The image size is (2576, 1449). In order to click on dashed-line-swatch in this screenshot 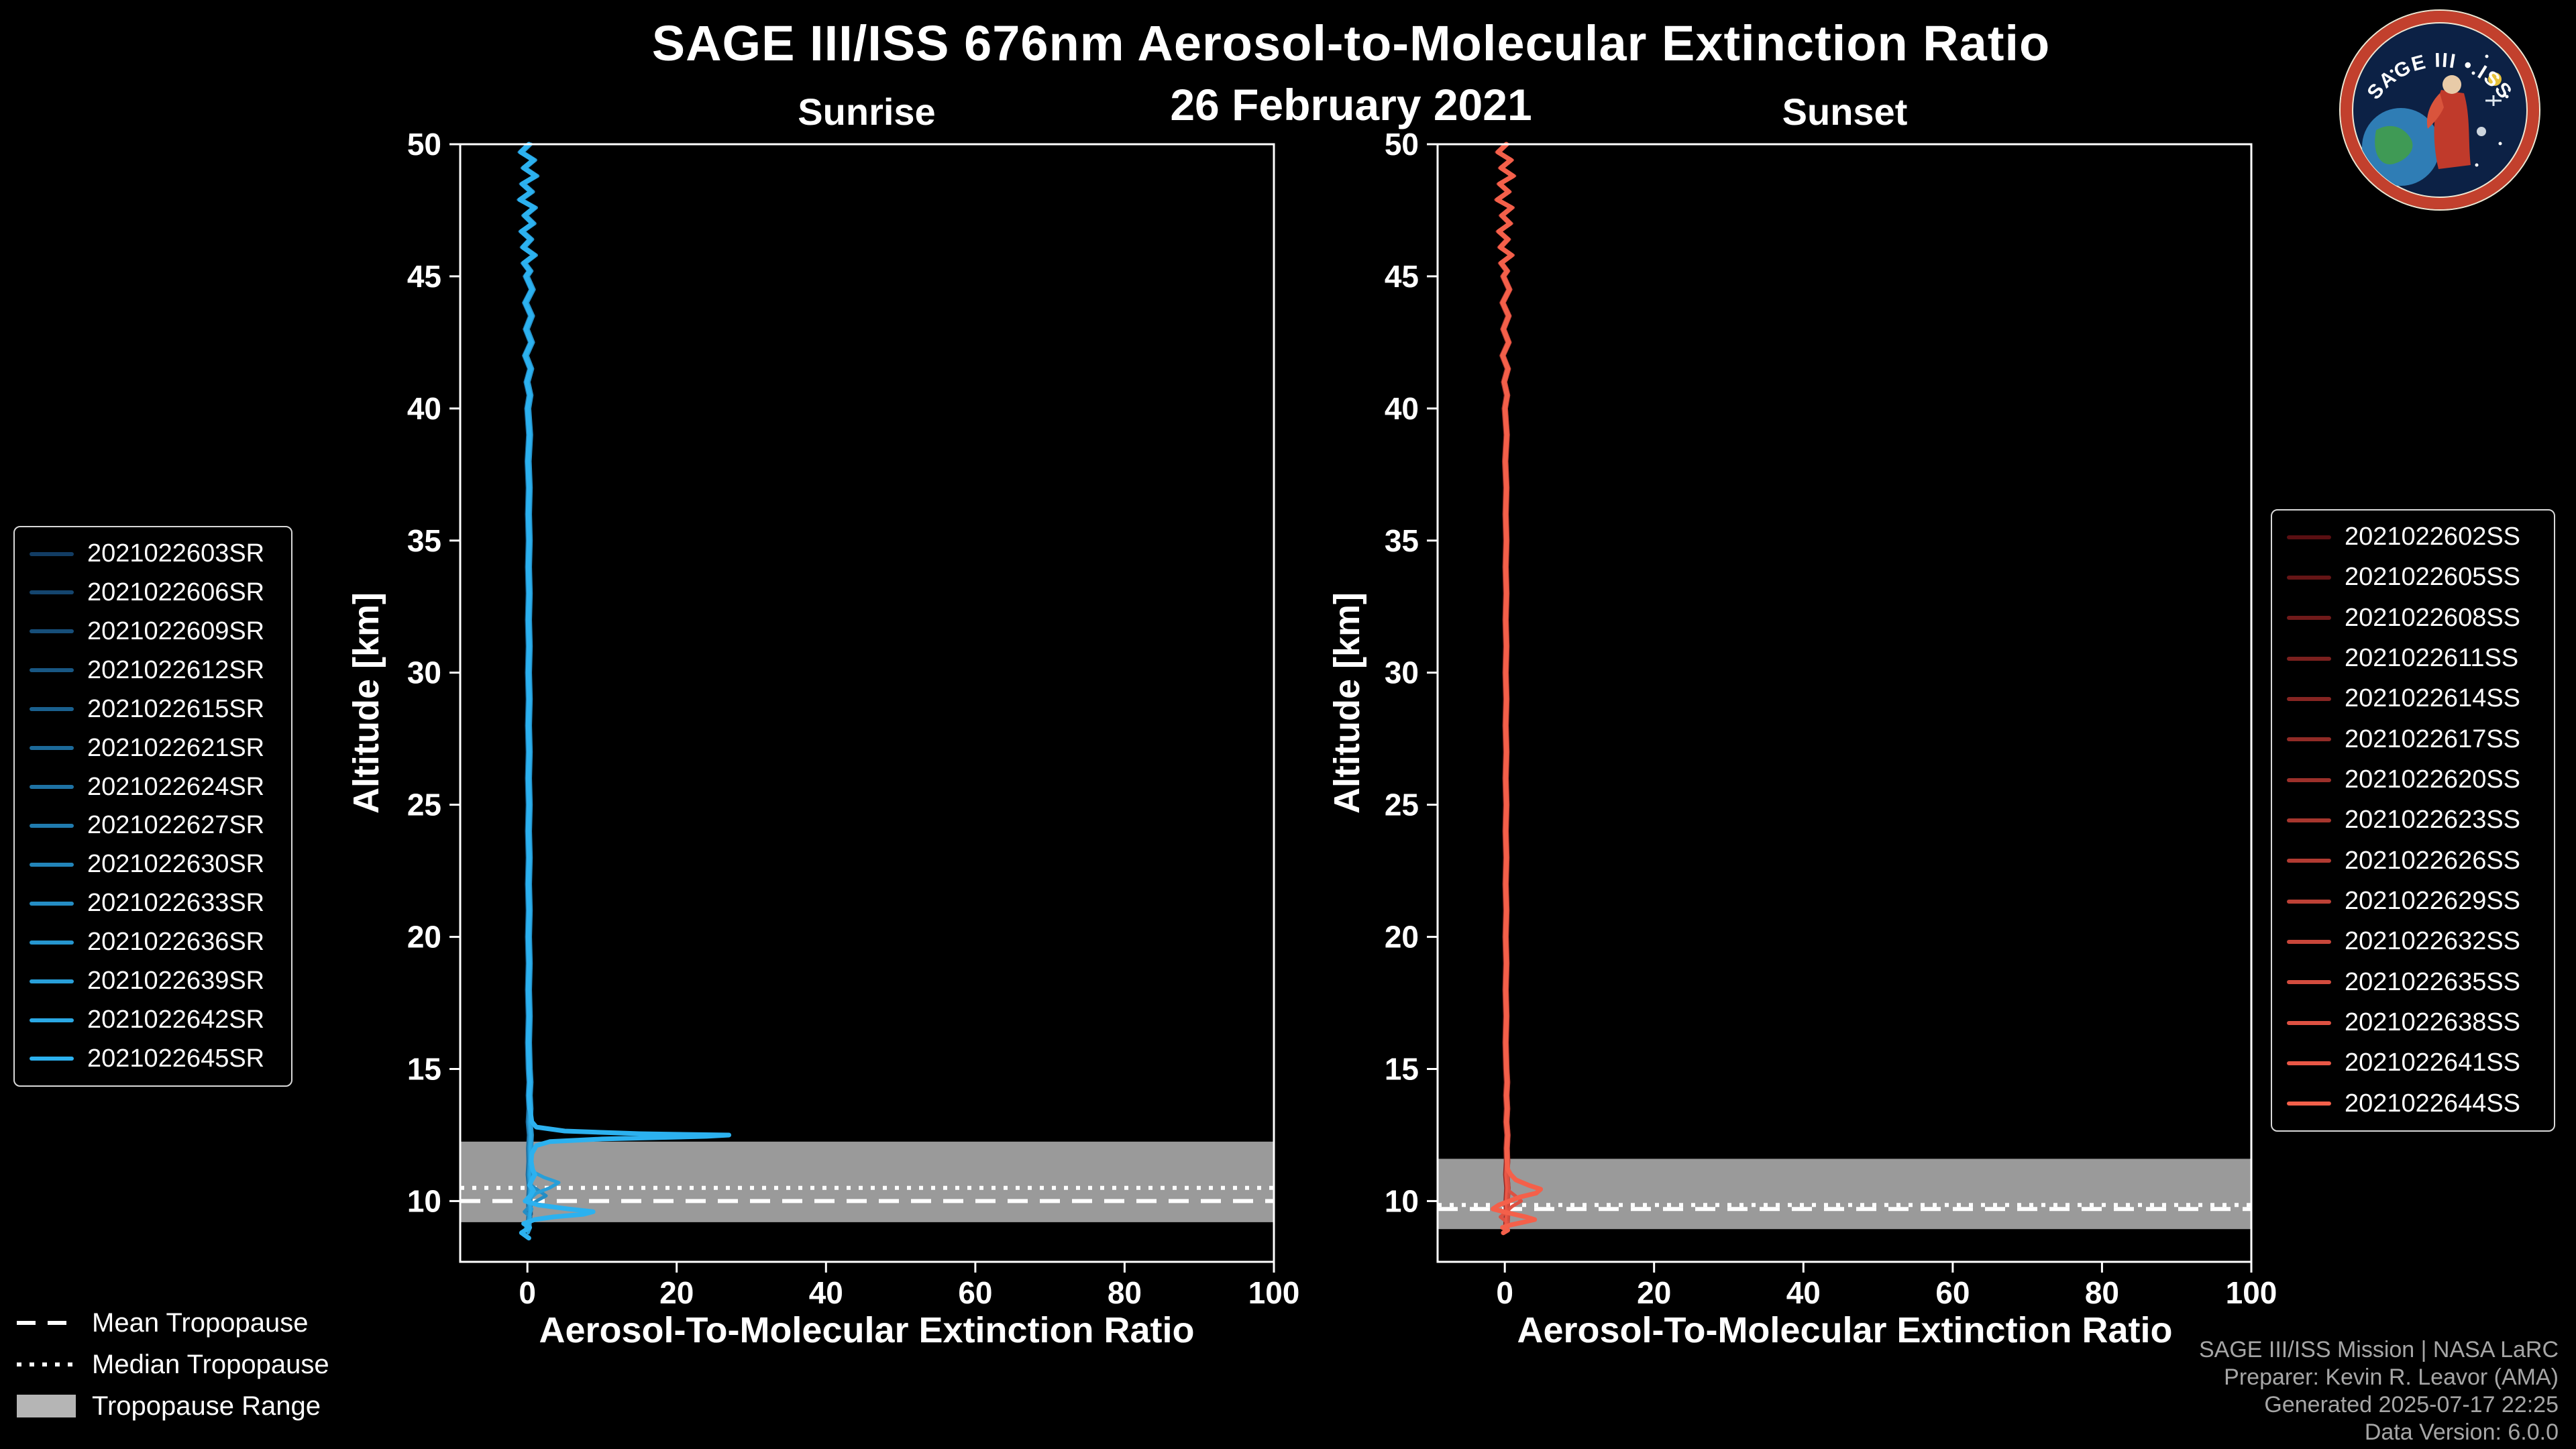, I will do `click(46, 1323)`.